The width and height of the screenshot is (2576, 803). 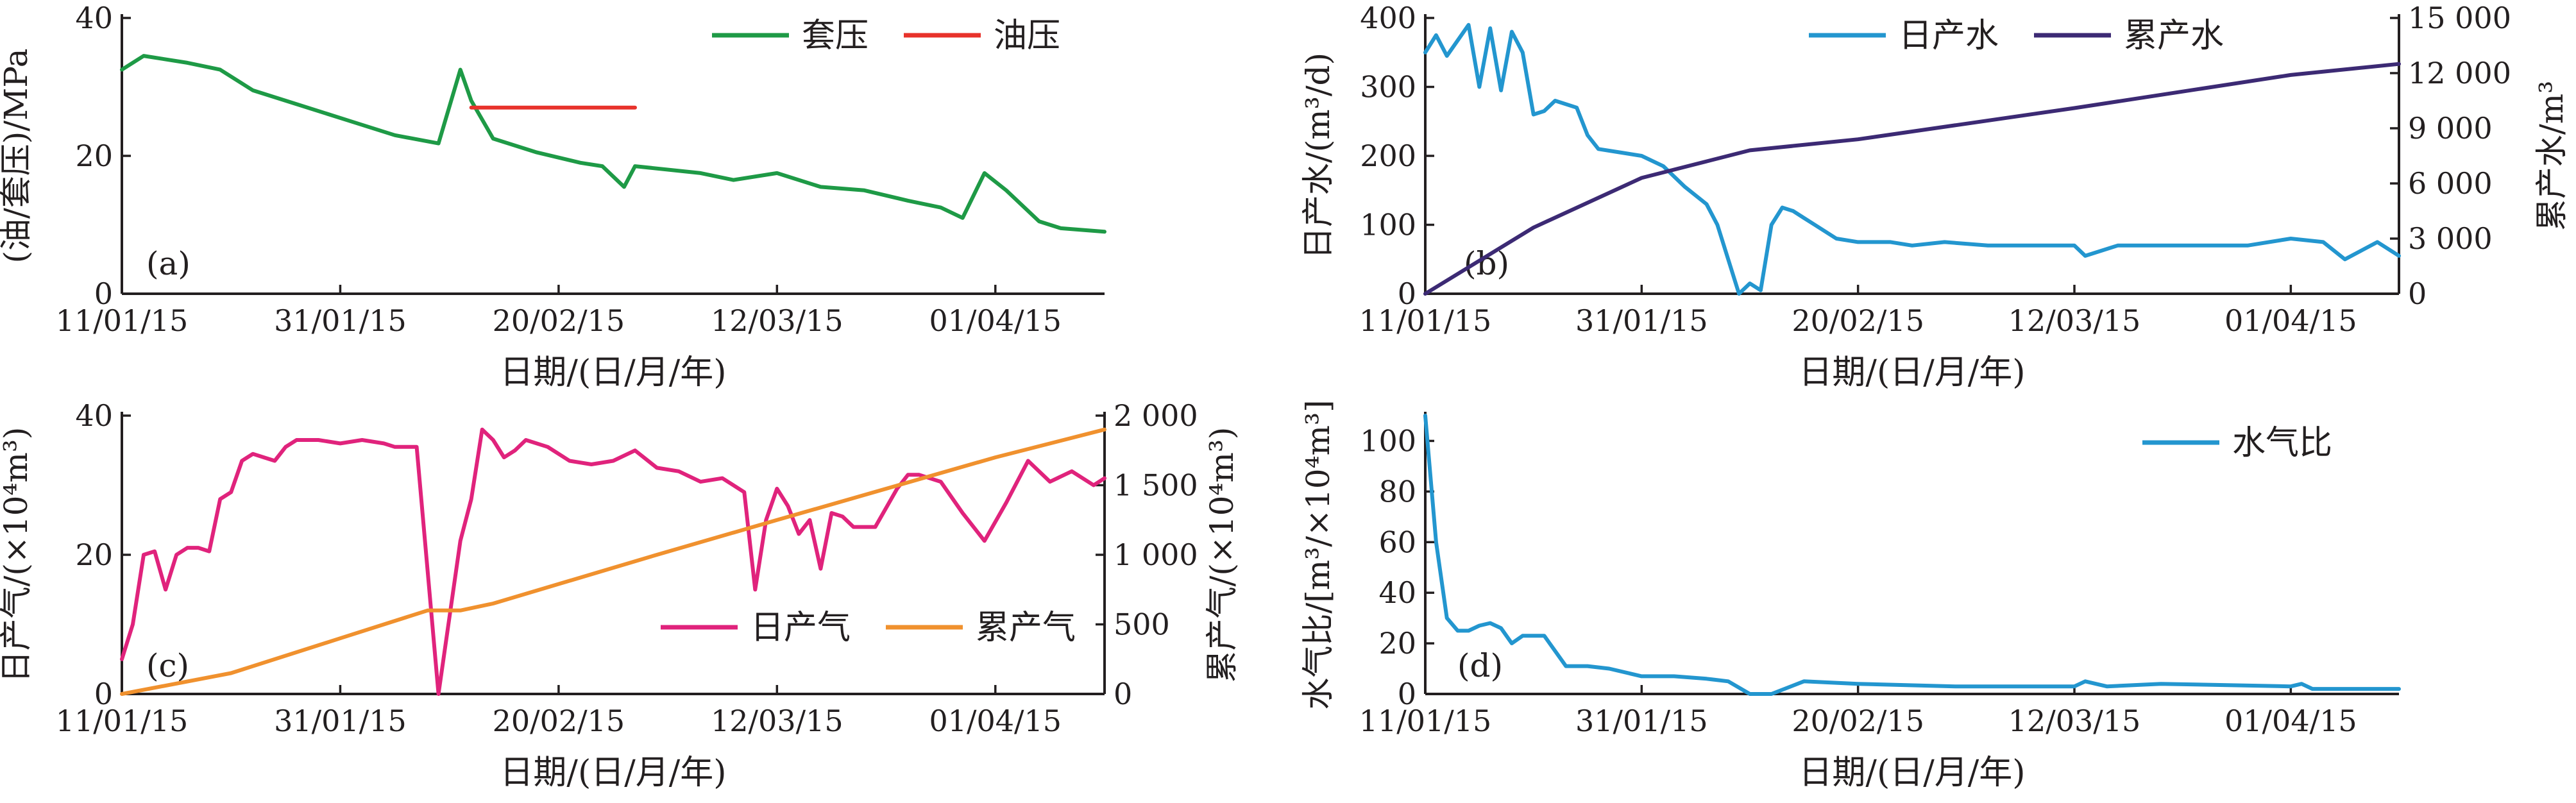 What do you see at coordinates (2551, 156) in the screenshot?
I see `y2-axis-title: 累产水/m³` at bounding box center [2551, 156].